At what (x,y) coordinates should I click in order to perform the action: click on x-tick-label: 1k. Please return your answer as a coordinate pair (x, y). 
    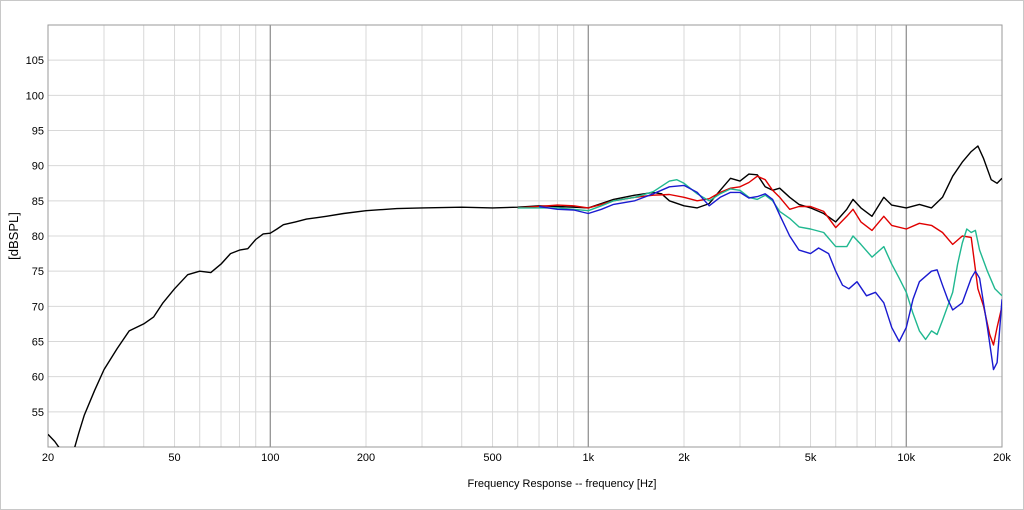
    Looking at the image, I should click on (588, 458).